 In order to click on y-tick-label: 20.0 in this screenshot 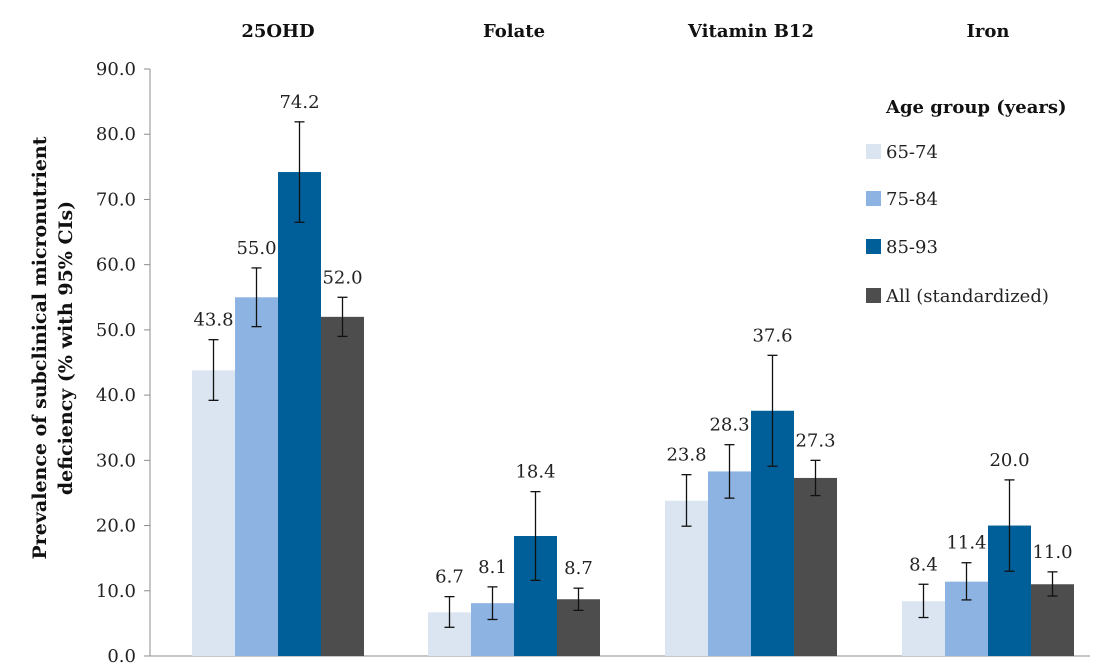, I will do `click(116, 526)`.